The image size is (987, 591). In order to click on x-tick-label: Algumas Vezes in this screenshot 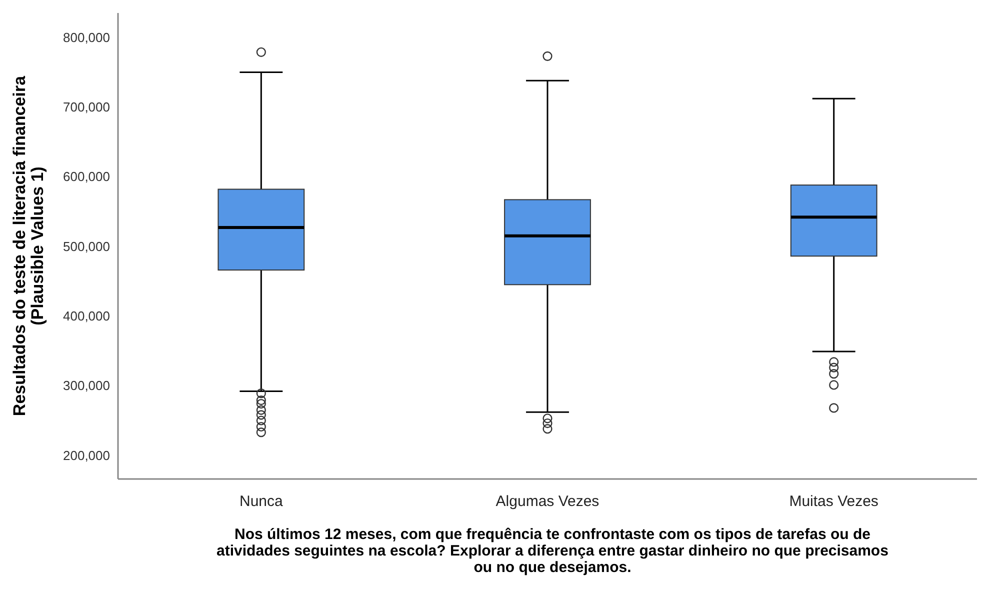, I will do `click(548, 501)`.